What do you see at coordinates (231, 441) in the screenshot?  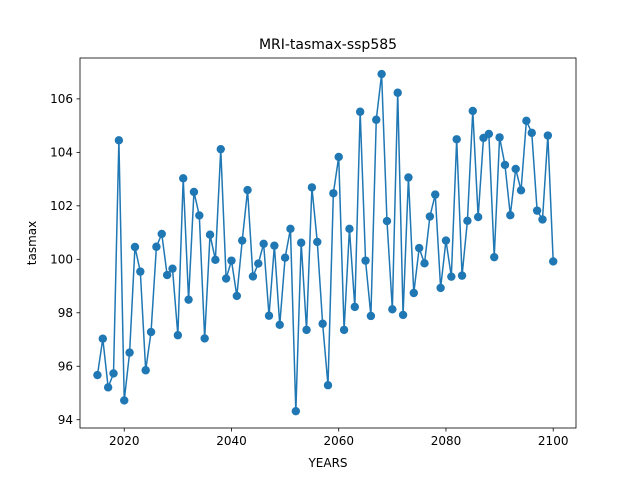 I see `x-tick-label: 2040` at bounding box center [231, 441].